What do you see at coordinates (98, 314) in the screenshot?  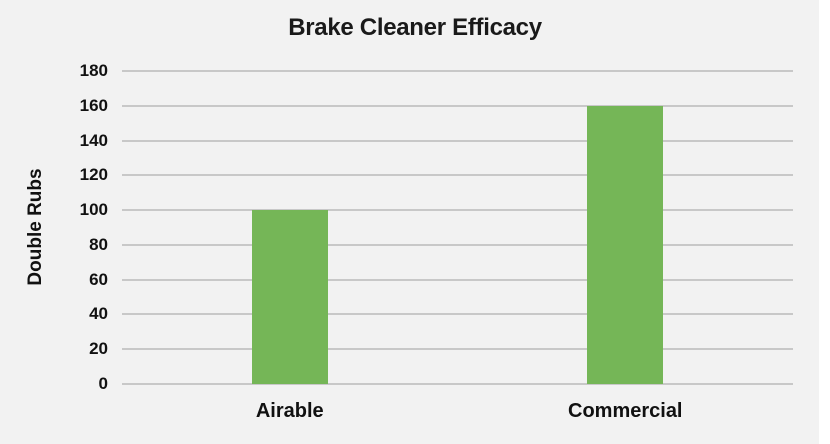 I see `y-tick-label: 40` at bounding box center [98, 314].